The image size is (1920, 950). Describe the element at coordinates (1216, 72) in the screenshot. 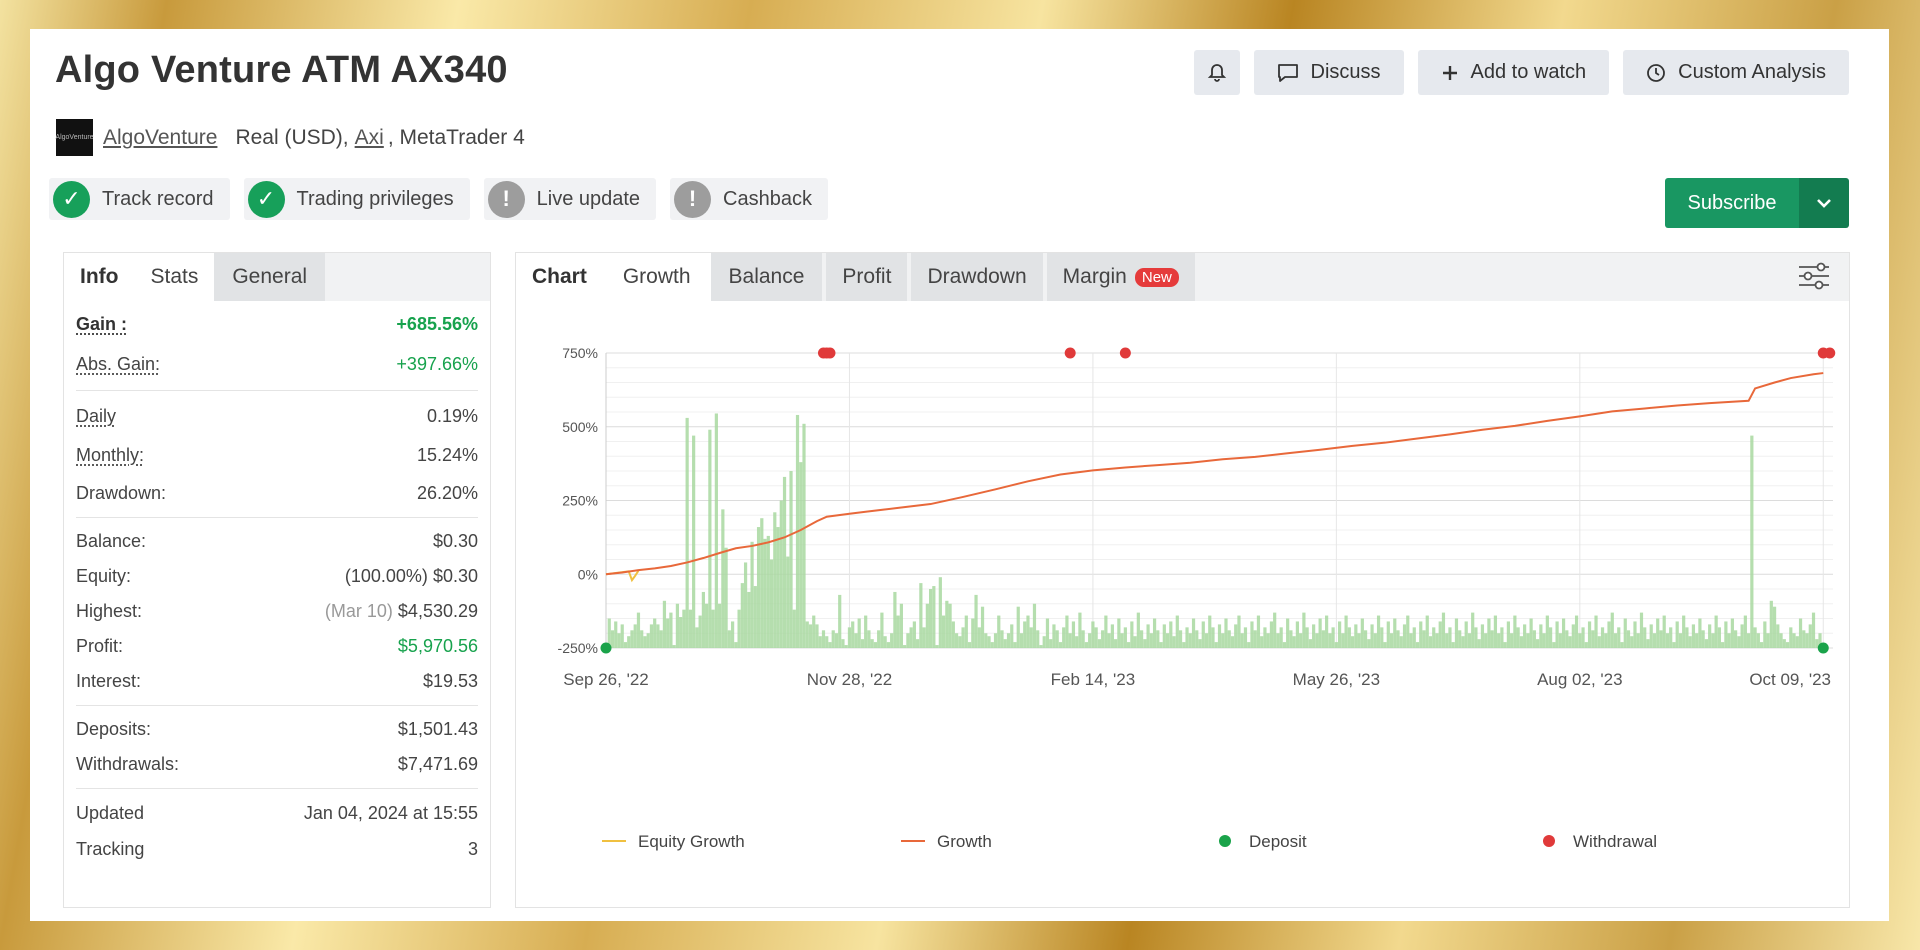

I see `notifications-button` at that location.